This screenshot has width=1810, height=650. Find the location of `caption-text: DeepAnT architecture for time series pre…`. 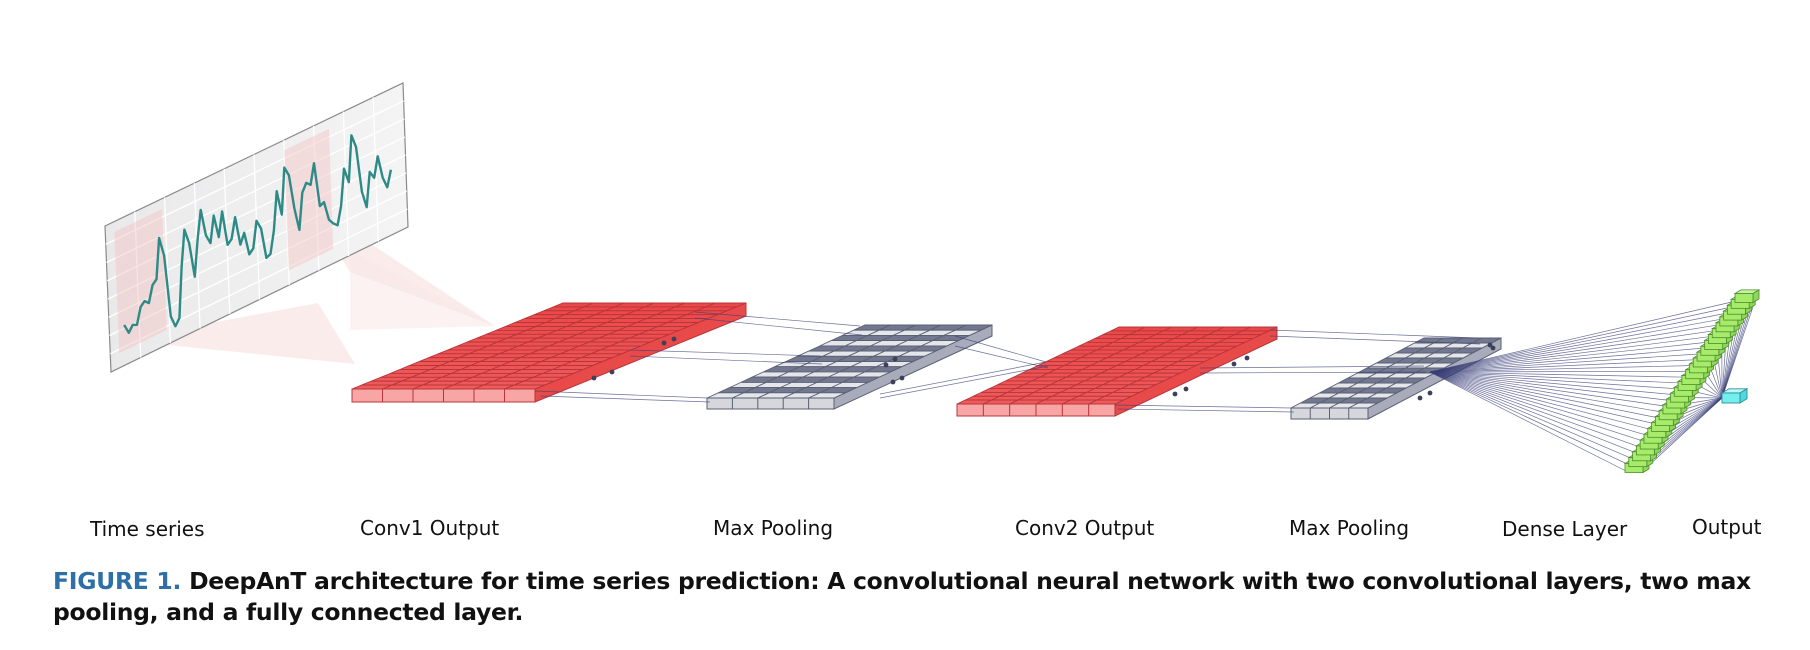

caption-text: DeepAnT architecture for time series pre… is located at coordinates (902, 596).